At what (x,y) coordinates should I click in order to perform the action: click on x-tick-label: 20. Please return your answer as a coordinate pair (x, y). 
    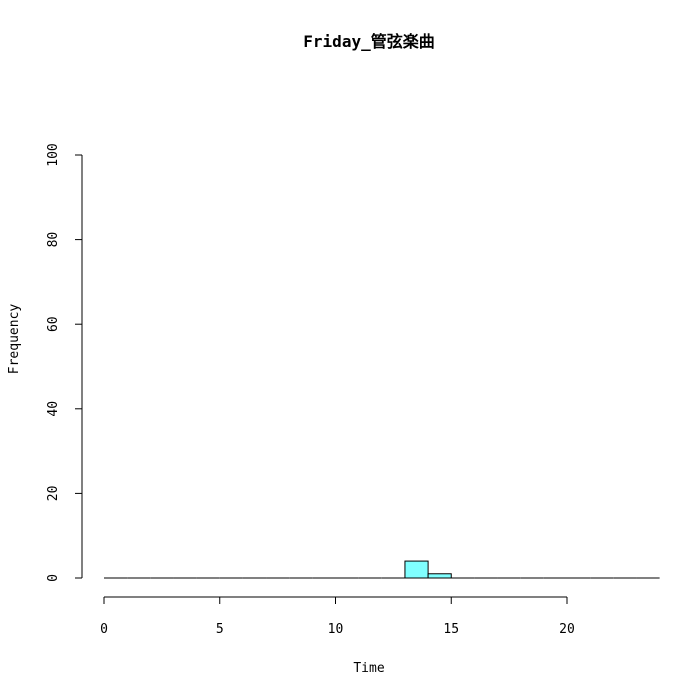
    Looking at the image, I should click on (567, 629).